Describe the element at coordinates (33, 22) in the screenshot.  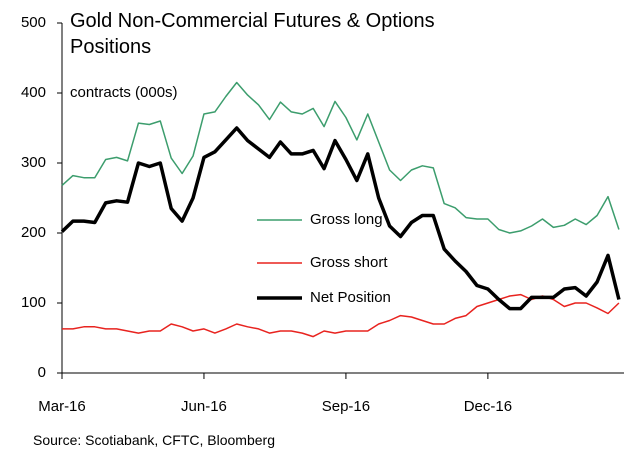
I see `y-tick-label: 500` at that location.